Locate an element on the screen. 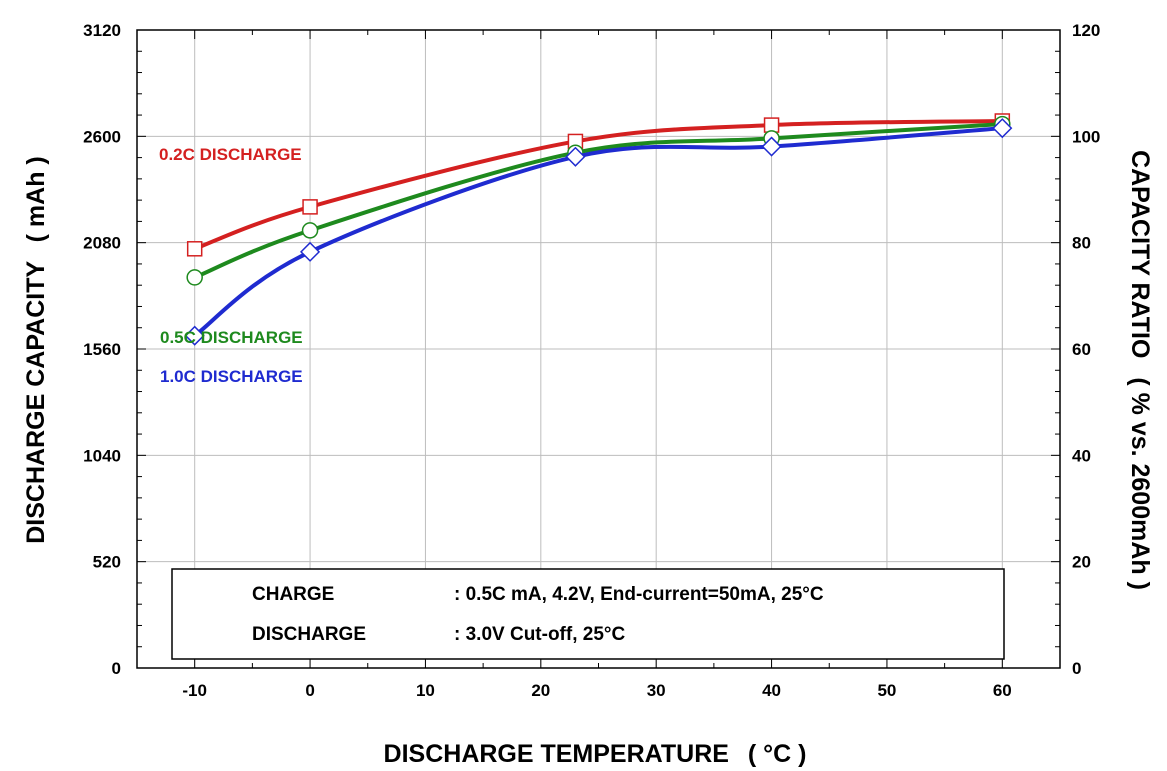  series-label: 0.2C DISCHARGE is located at coordinates (230, 154).